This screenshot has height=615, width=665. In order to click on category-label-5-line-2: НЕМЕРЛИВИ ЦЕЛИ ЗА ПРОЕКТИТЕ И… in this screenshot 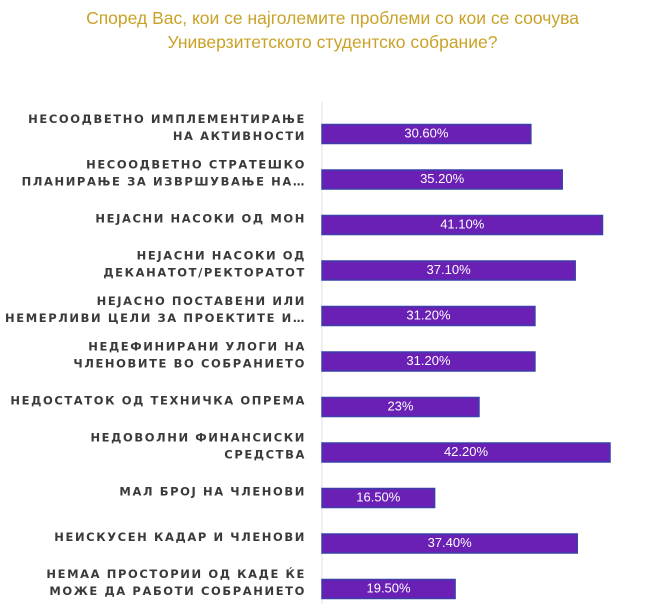, I will do `click(155, 318)`.